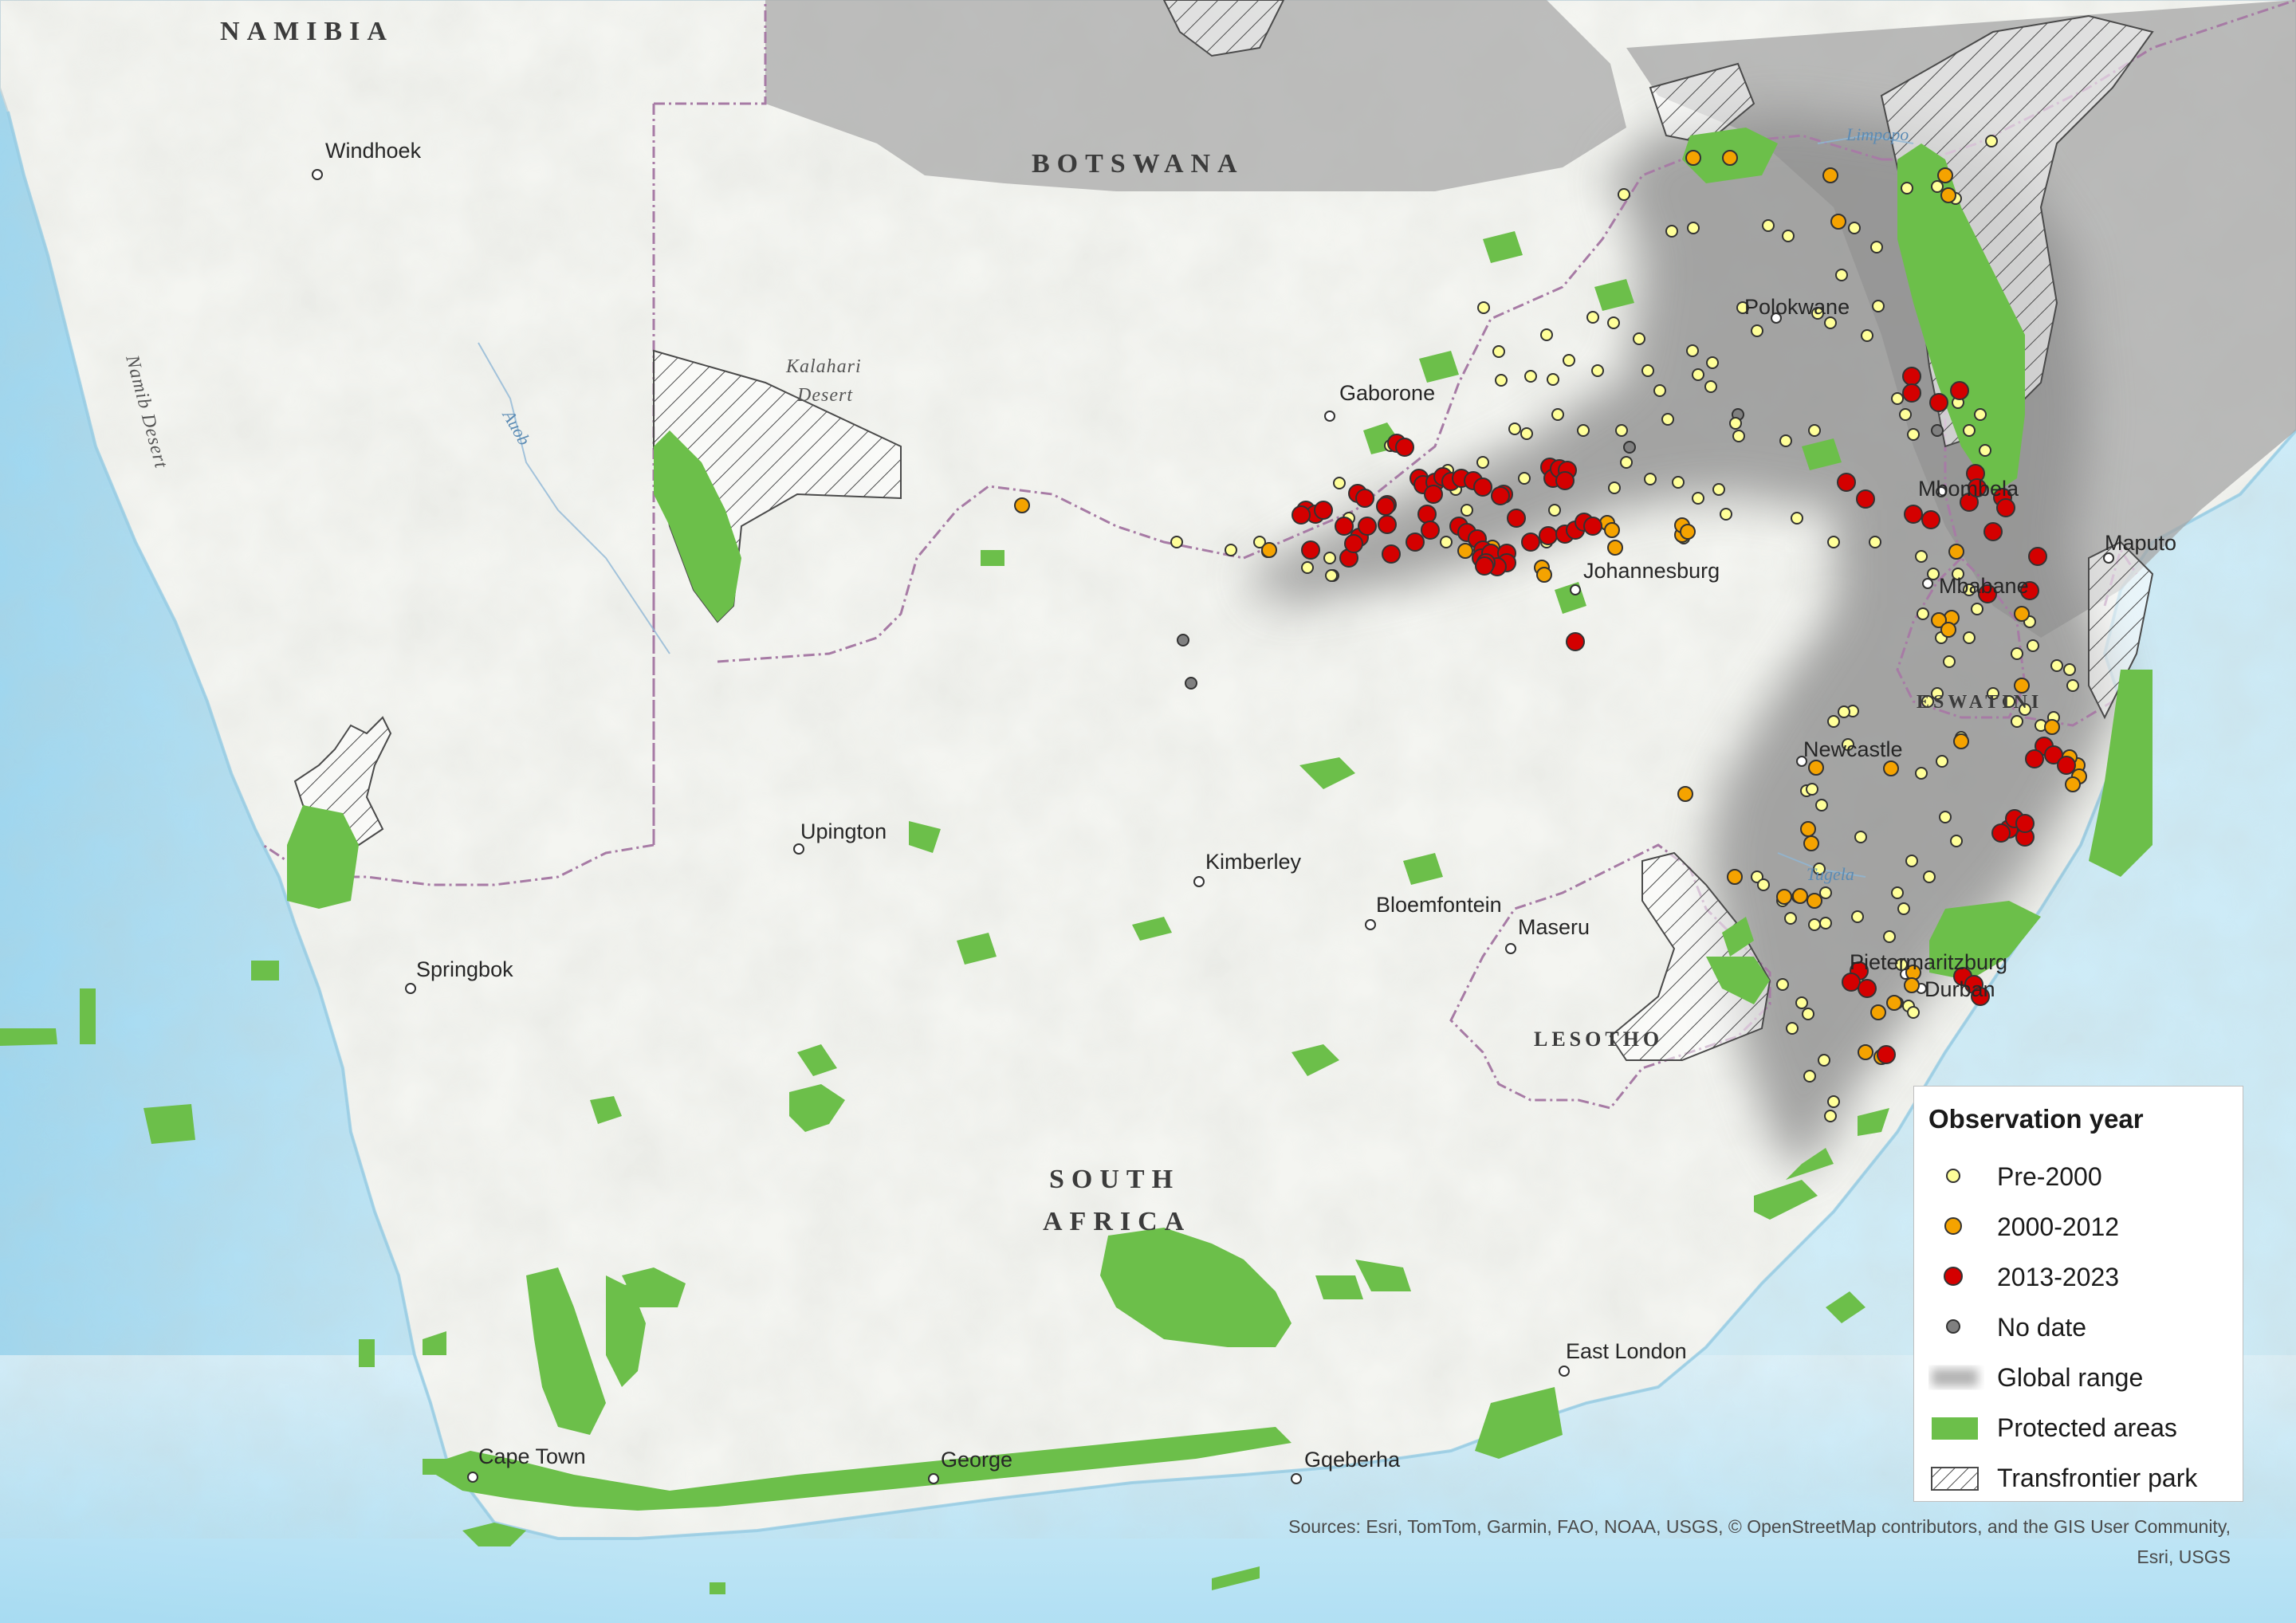  I want to click on legend-item-protected-areas: Protected areas, so click(2083, 1427).